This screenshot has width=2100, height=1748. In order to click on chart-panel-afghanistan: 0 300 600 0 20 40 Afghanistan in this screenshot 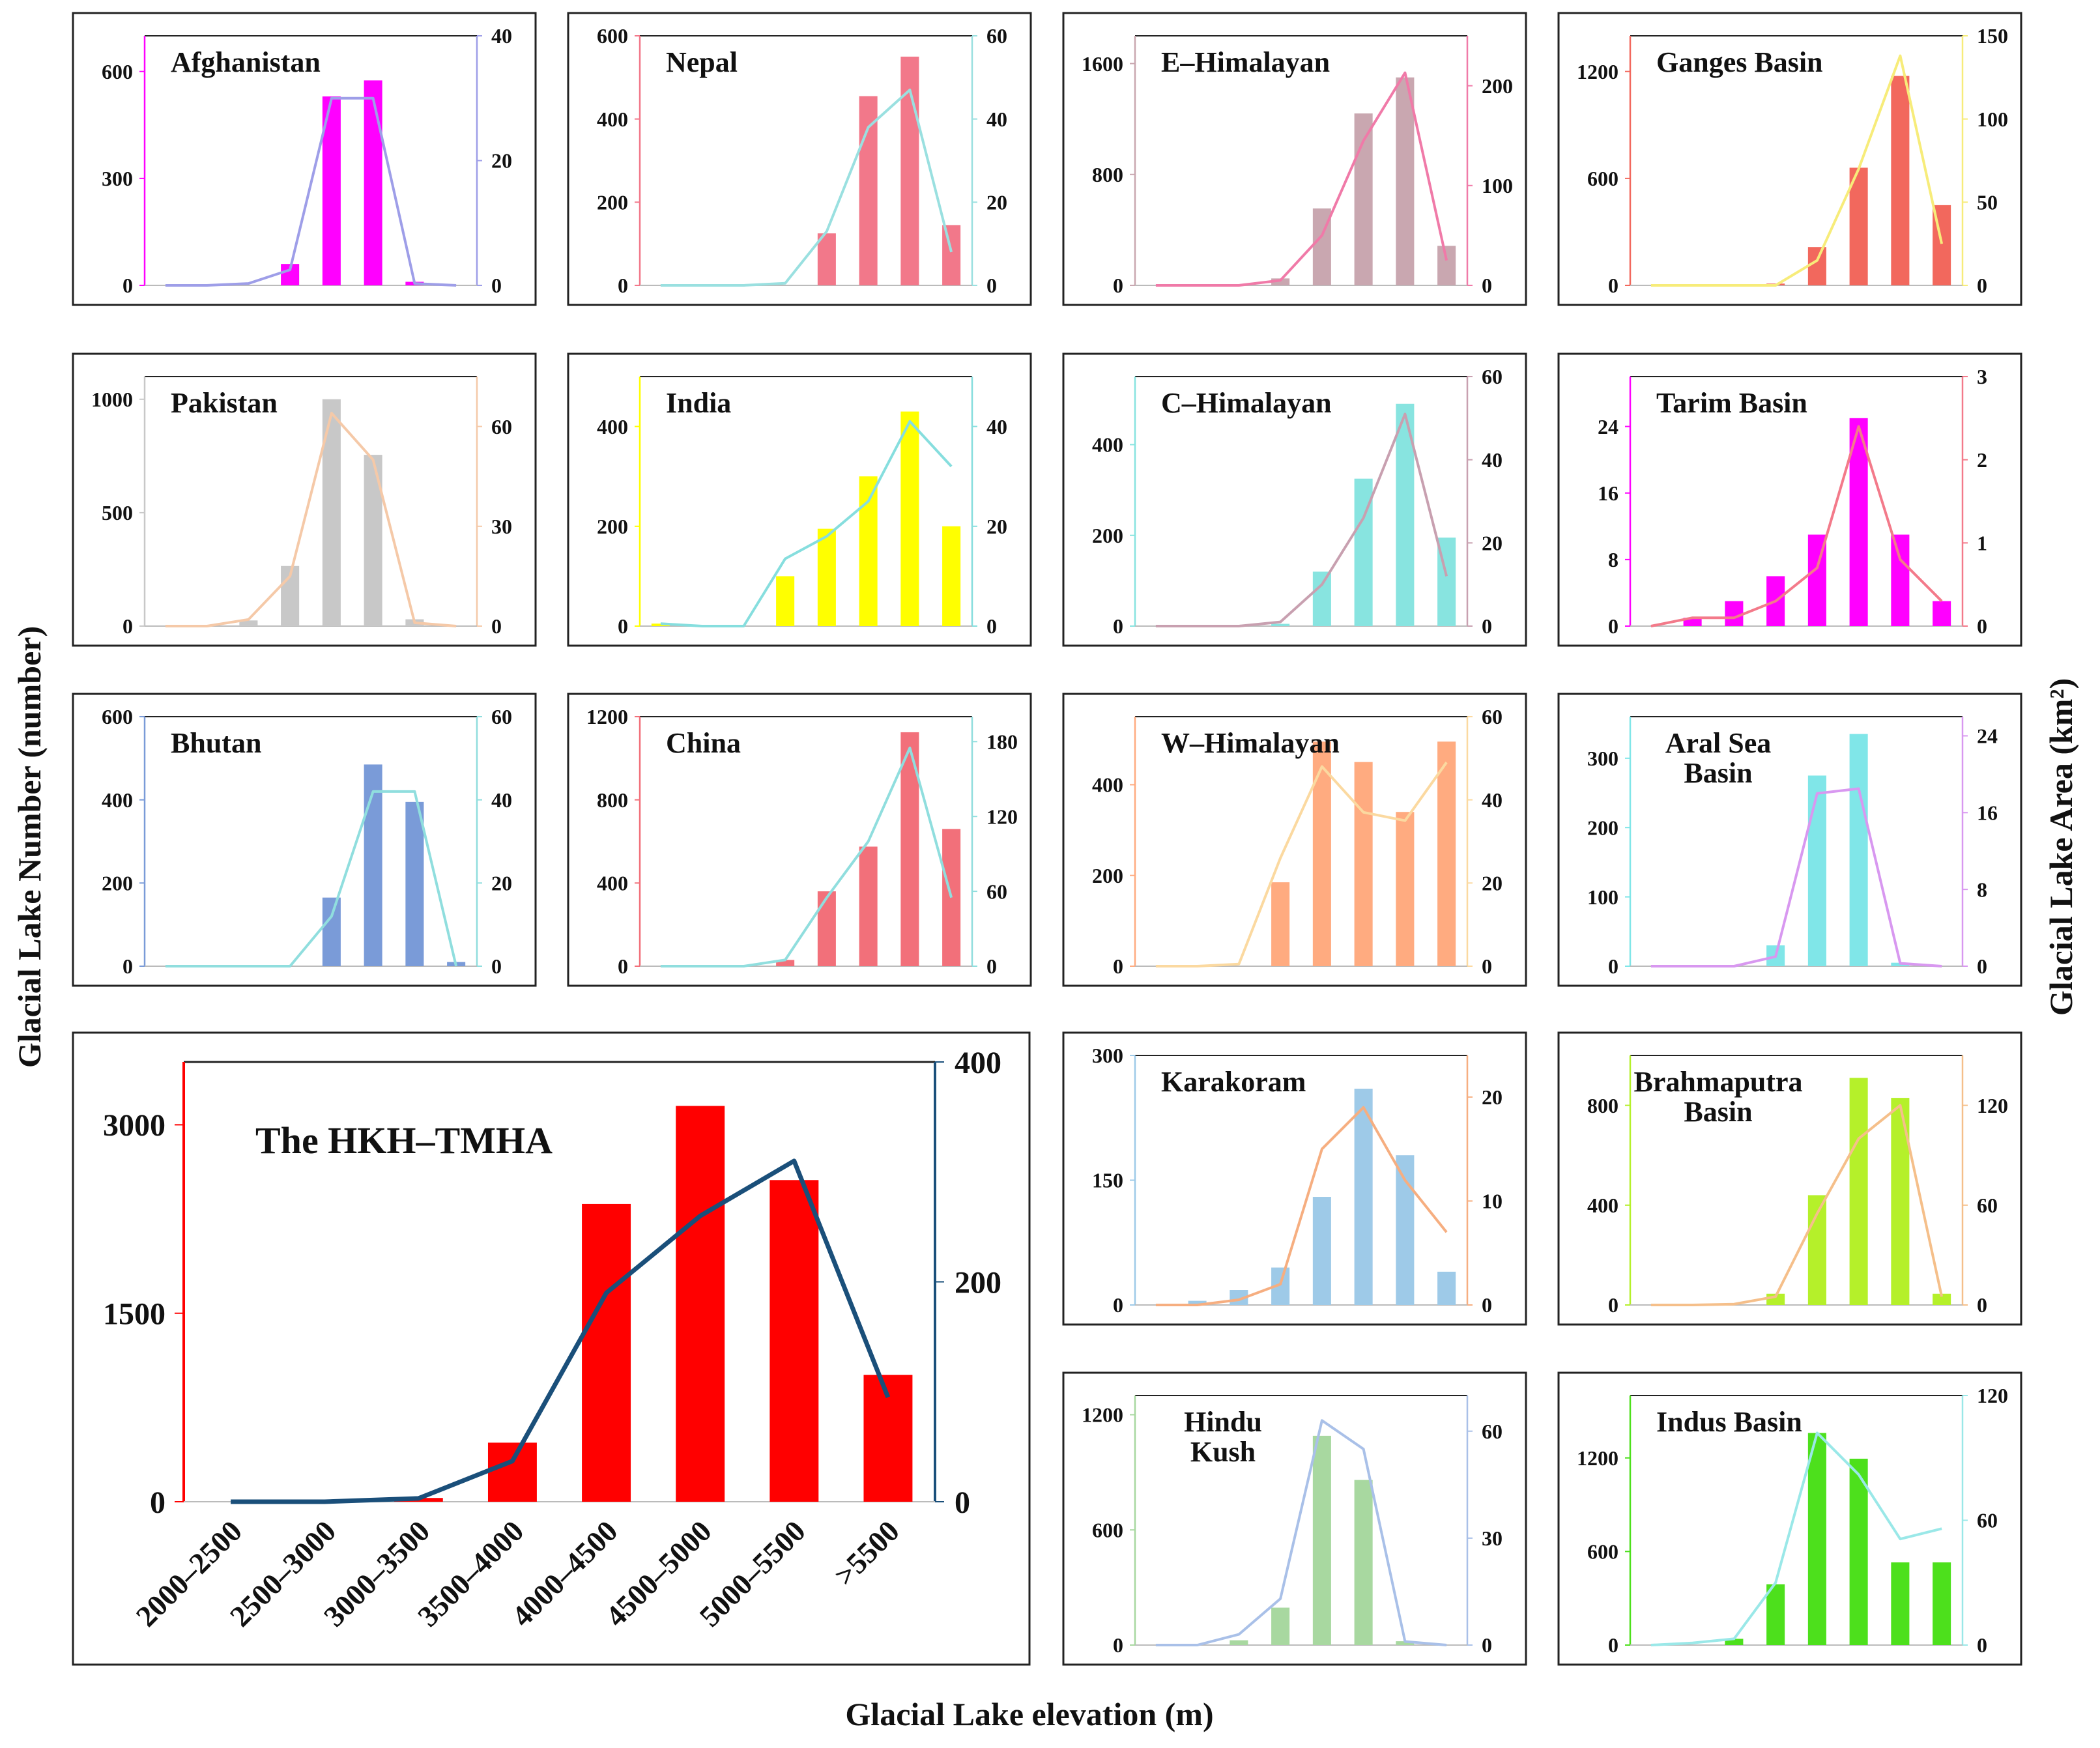, I will do `click(304, 159)`.